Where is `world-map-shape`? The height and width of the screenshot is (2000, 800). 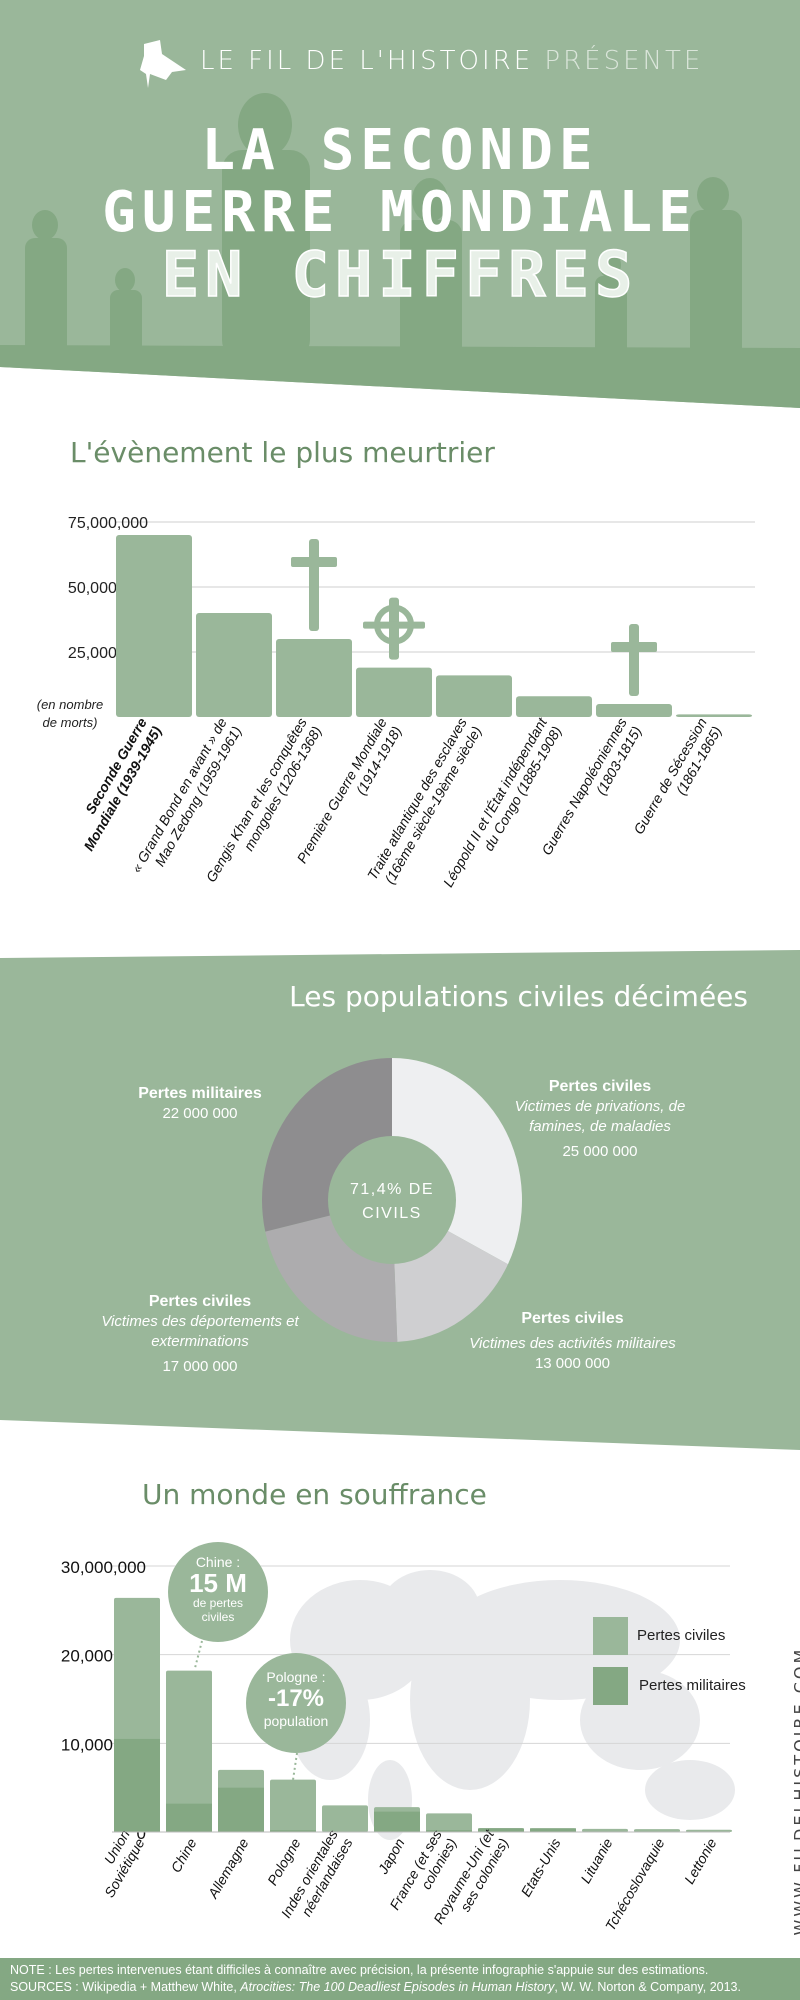 world-map-shape is located at coordinates (690, 1790).